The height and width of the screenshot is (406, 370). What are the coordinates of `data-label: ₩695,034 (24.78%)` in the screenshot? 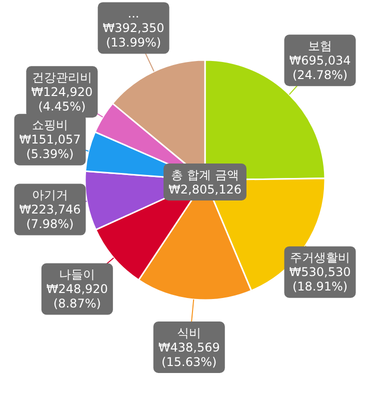 It's located at (320, 67).